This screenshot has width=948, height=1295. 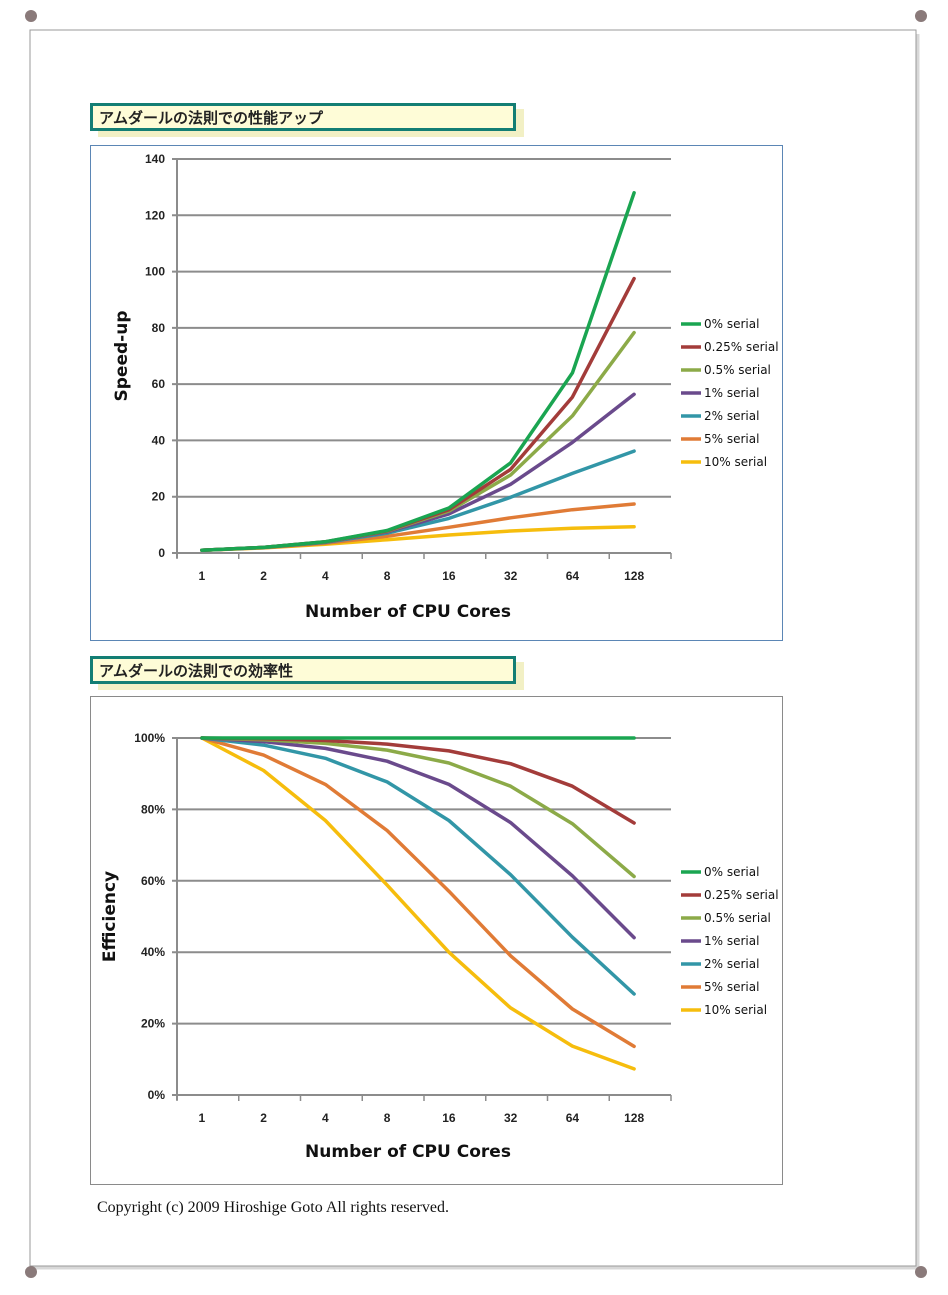 I want to click on y-tick-label: 100, so click(x=155, y=272).